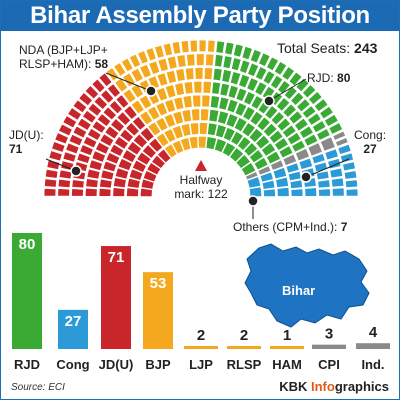 This screenshot has height=401, width=400. I want to click on bar-category-label: RLSP, so click(244, 364).